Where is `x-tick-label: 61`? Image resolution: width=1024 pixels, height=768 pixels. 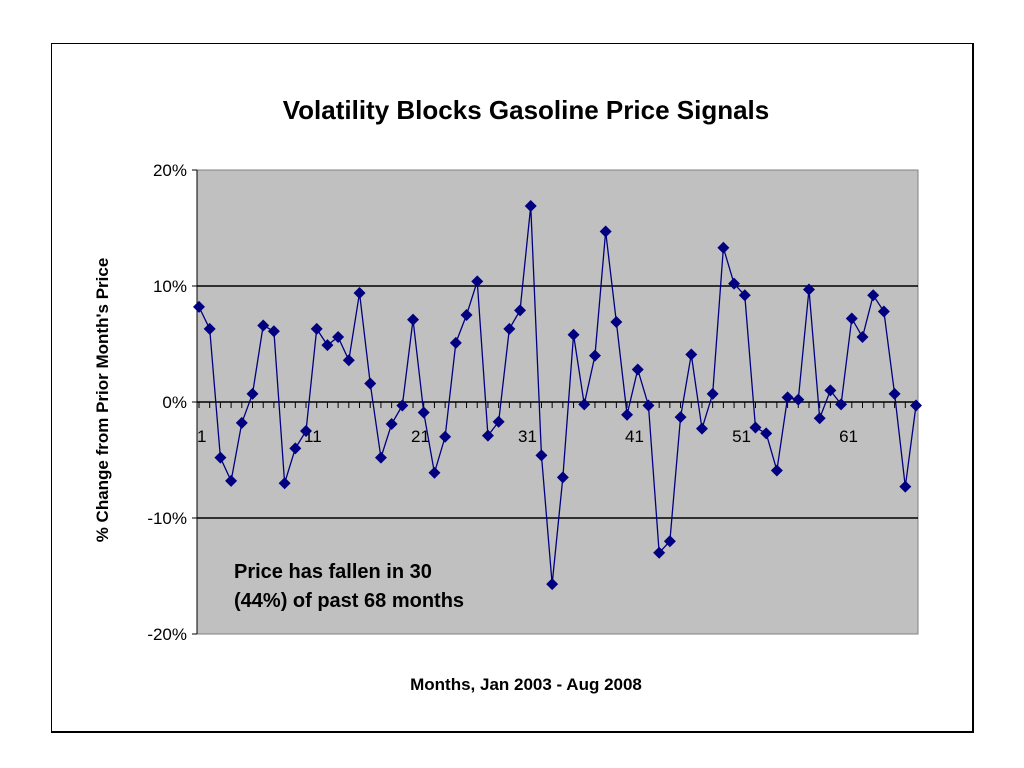
x-tick-label: 61 is located at coordinates (848, 436).